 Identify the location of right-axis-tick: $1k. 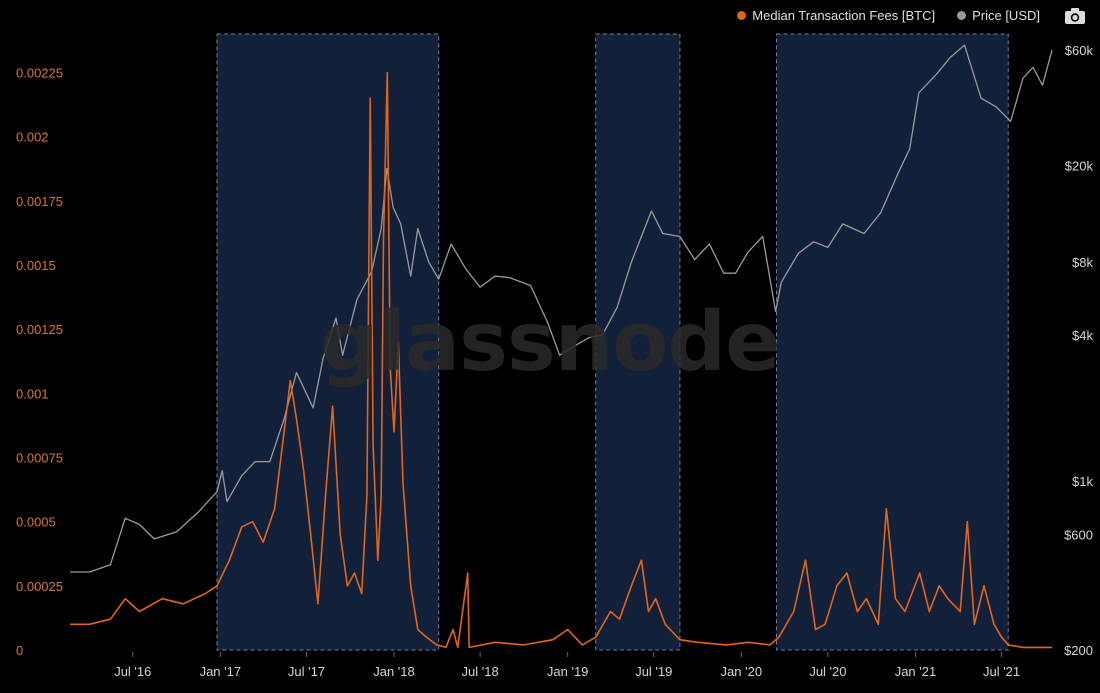
(1082, 481).